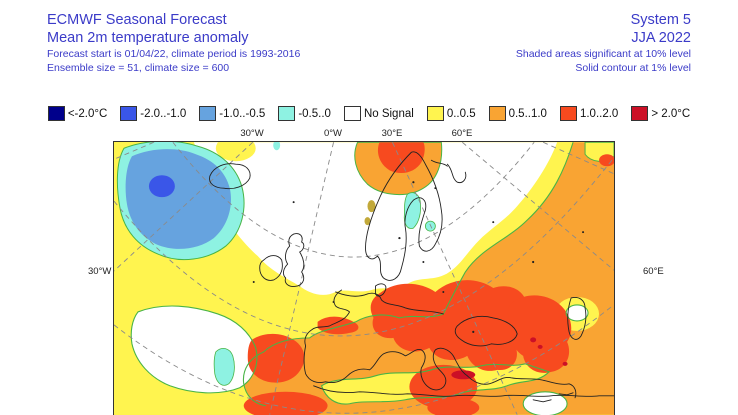 The width and height of the screenshot is (738, 415). Describe the element at coordinates (439, 163) in the screenshot. I see `coast-kola` at that location.